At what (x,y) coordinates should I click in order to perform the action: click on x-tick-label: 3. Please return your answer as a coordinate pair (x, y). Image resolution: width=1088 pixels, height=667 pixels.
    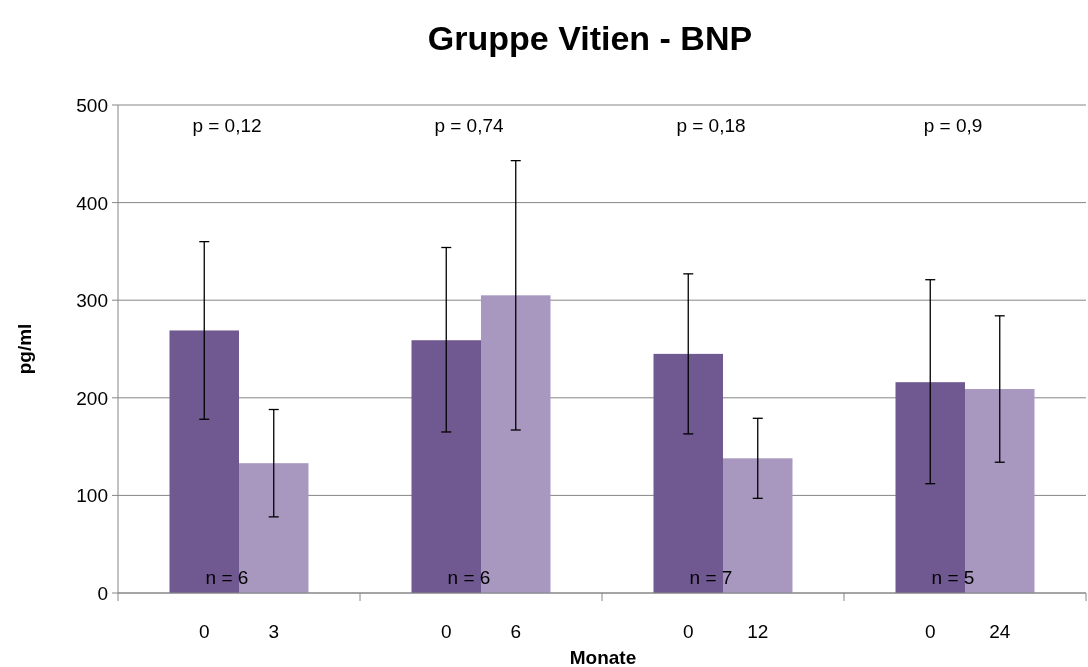
    Looking at the image, I should click on (274, 631).